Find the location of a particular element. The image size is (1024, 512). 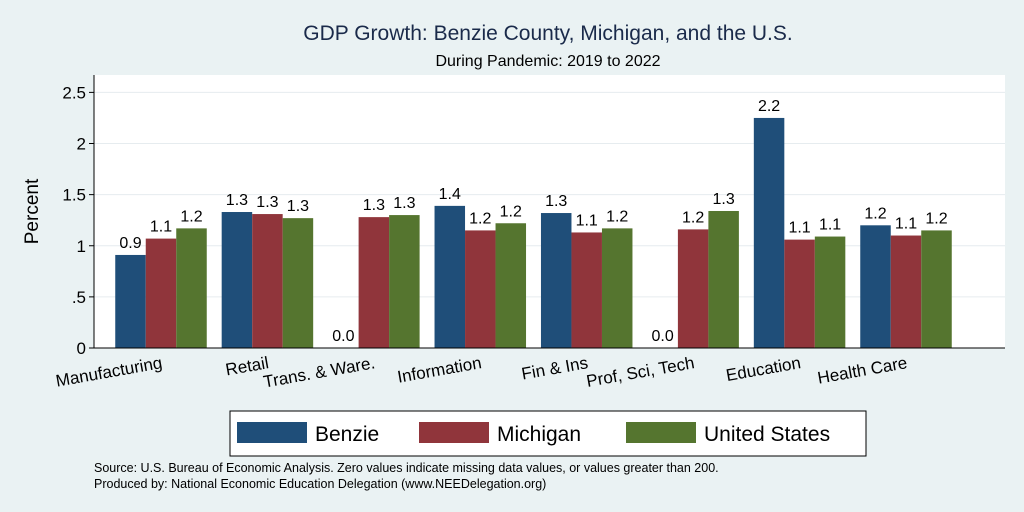

y-tick-label: 0 is located at coordinates (81, 348).